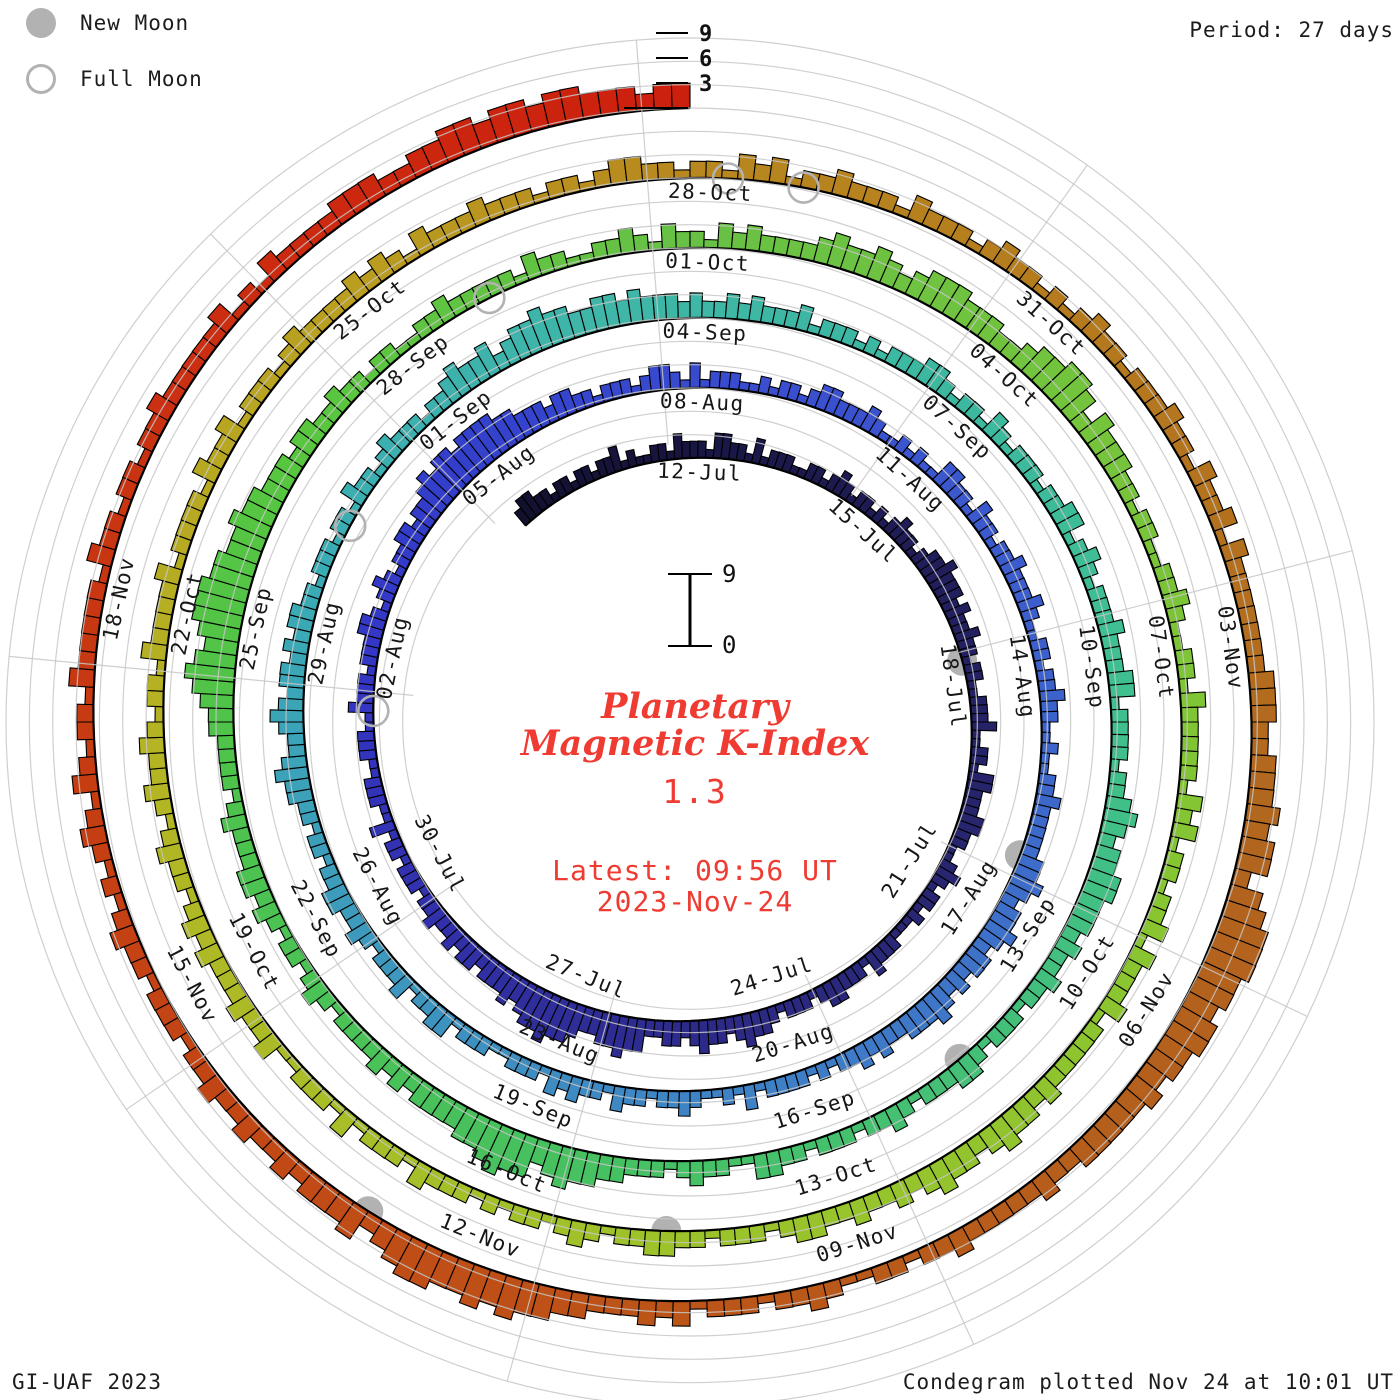 Image resolution: width=1400 pixels, height=1400 pixels. What do you see at coordinates (705, 59) in the screenshot?
I see `radial-axis-label: 6` at bounding box center [705, 59].